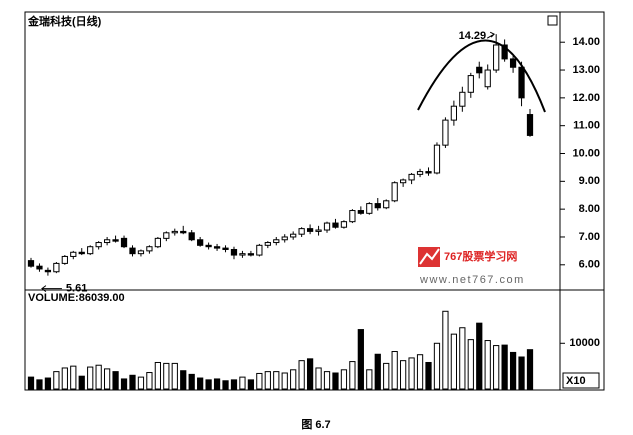  I want to click on y-tick-label: 13.00, so click(586, 70).